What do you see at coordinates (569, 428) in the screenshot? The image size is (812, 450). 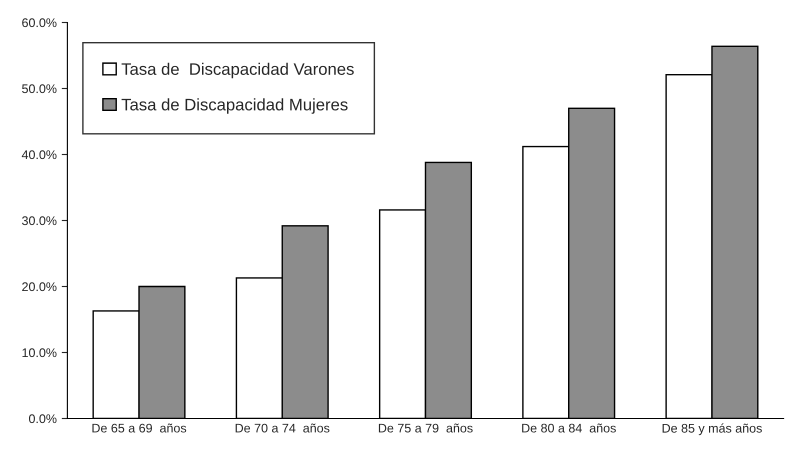 I see `x-tick-label: De 80 a 84 años` at bounding box center [569, 428].